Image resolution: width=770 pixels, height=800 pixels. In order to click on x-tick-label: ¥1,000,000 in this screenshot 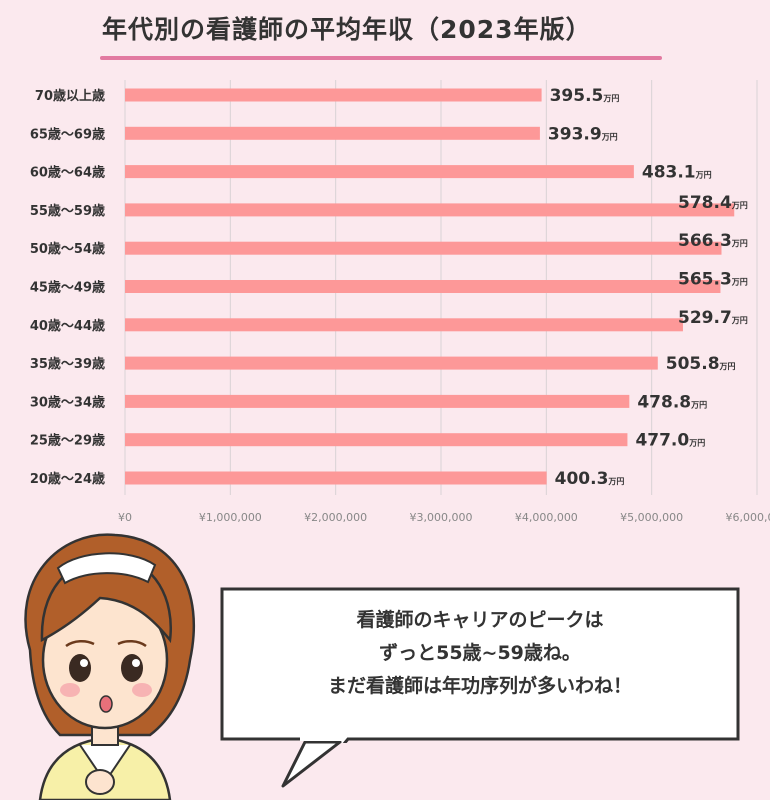, I will do `click(230, 517)`.